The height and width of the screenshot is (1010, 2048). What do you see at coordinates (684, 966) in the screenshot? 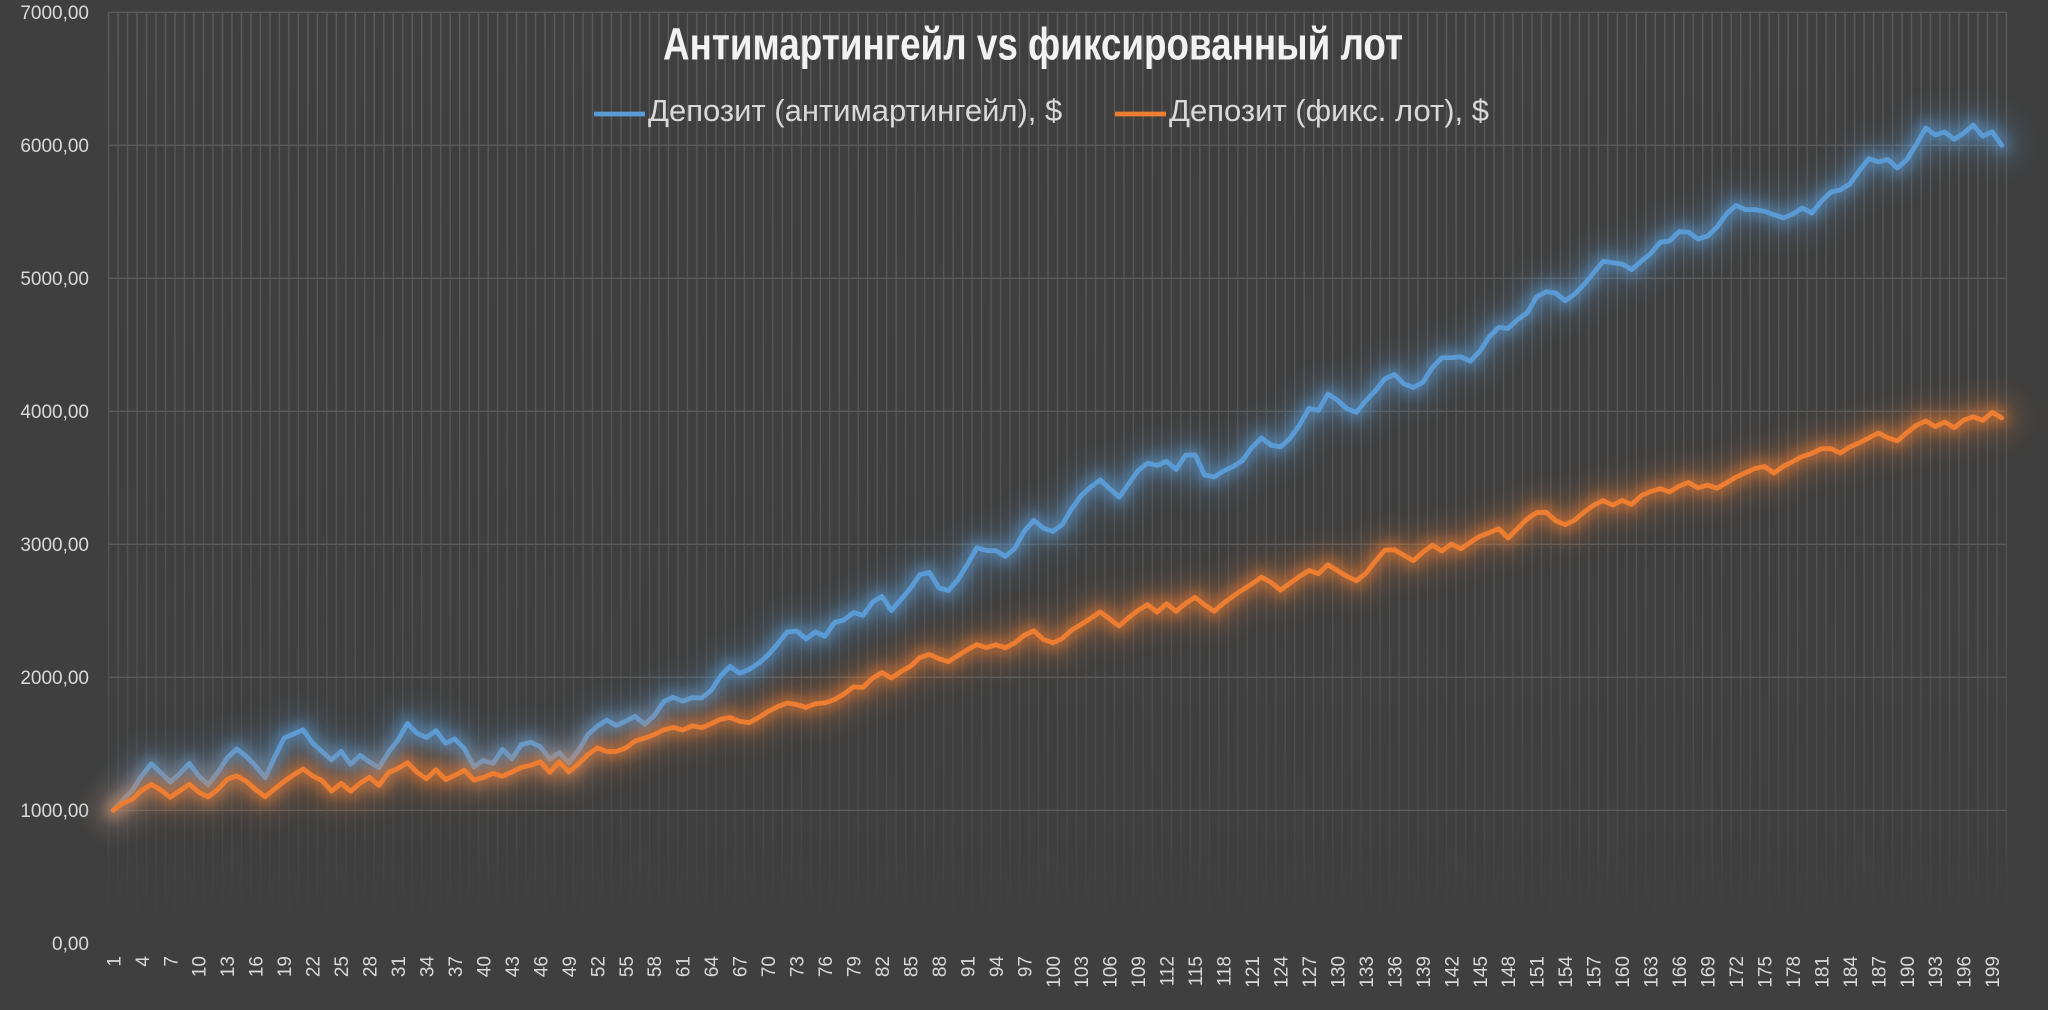
I see `svg-text: 61` at bounding box center [684, 966].